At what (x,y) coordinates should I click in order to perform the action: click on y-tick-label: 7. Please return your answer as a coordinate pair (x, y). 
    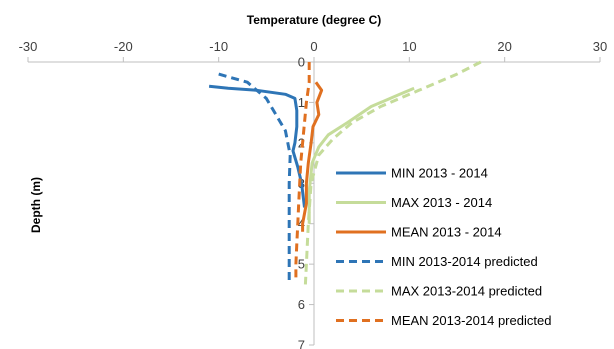
    Looking at the image, I should click on (301, 343).